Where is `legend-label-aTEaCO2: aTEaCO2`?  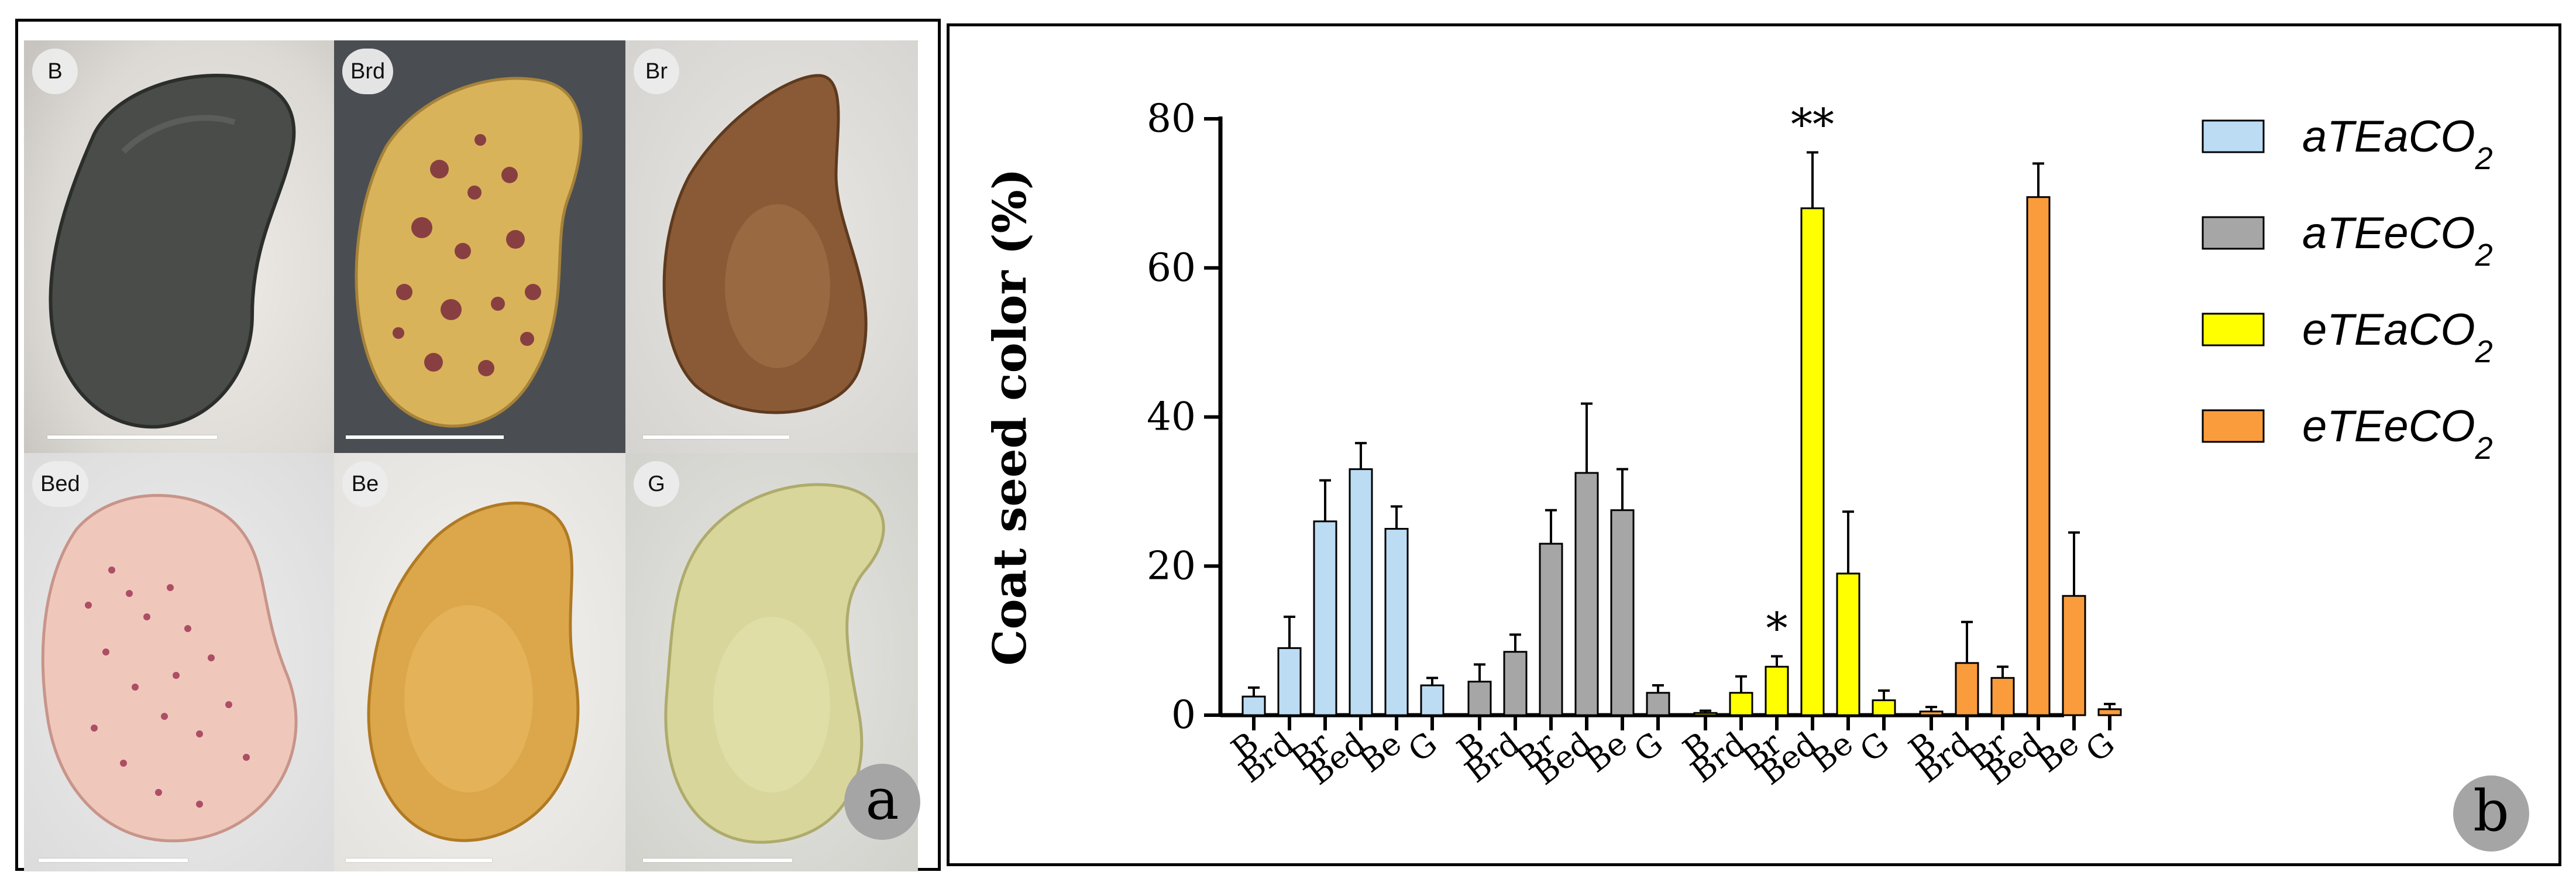 legend-label-aTEaCO2: aTEaCO2 is located at coordinates (2398, 144).